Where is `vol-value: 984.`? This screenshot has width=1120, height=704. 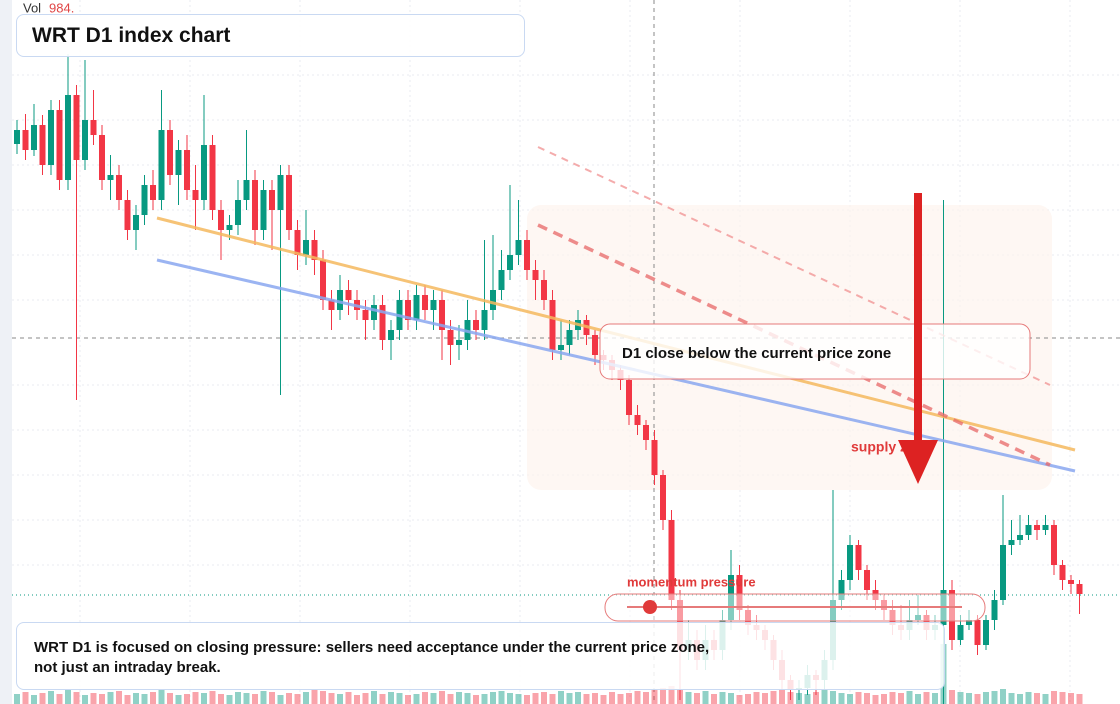
vol-value: 984. is located at coordinates (61, 7).